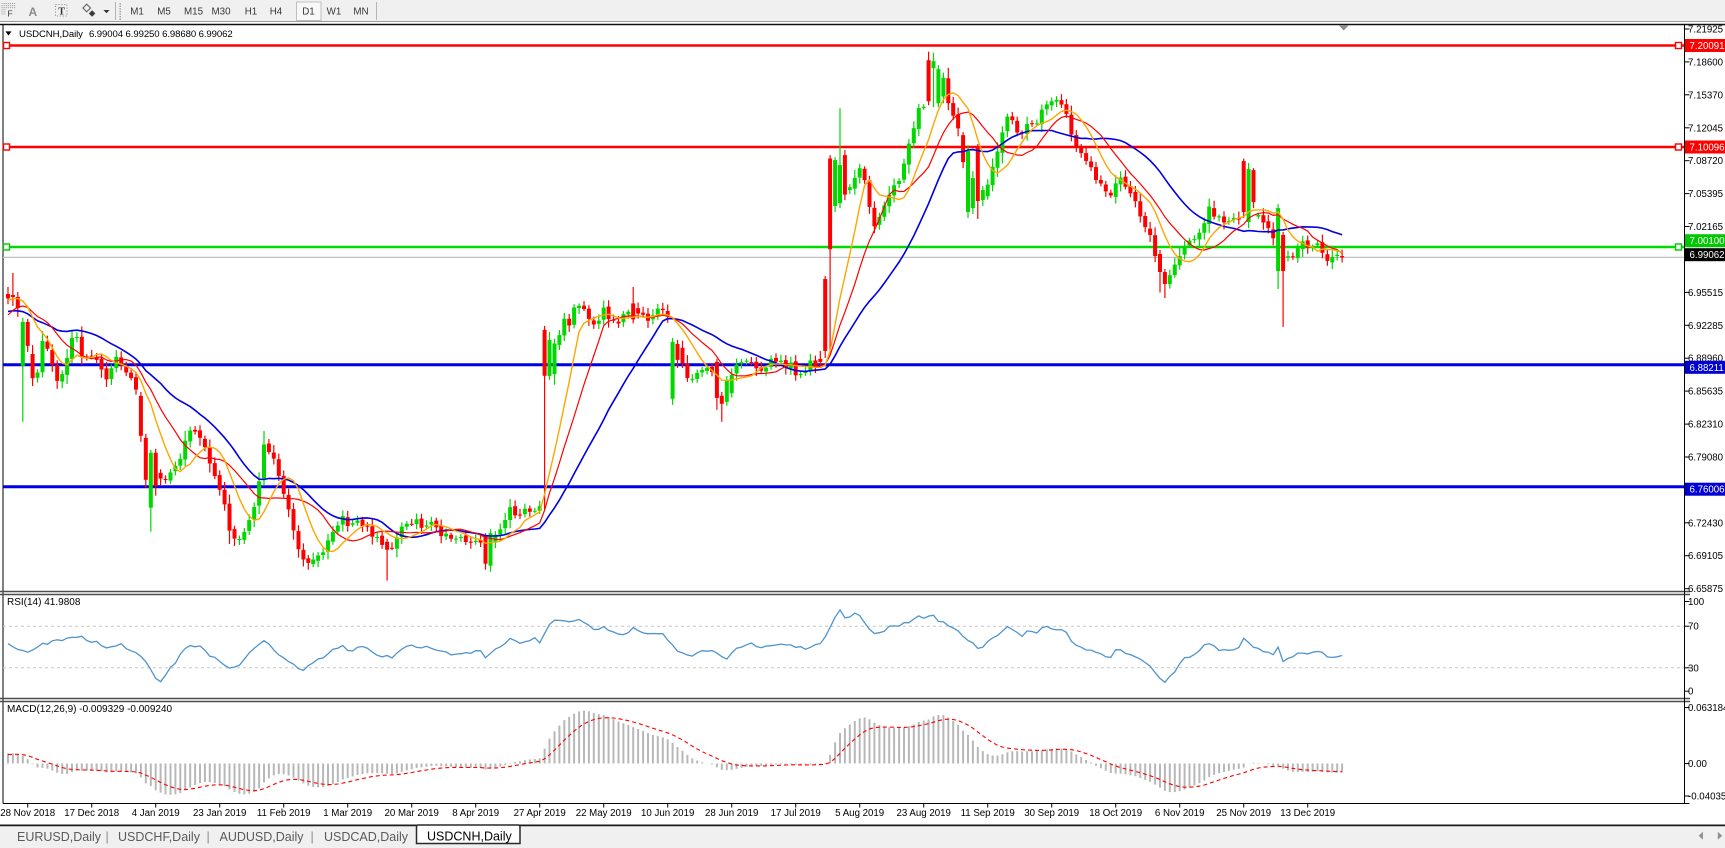  I want to click on svg-text: 7.05395, so click(1705, 194).